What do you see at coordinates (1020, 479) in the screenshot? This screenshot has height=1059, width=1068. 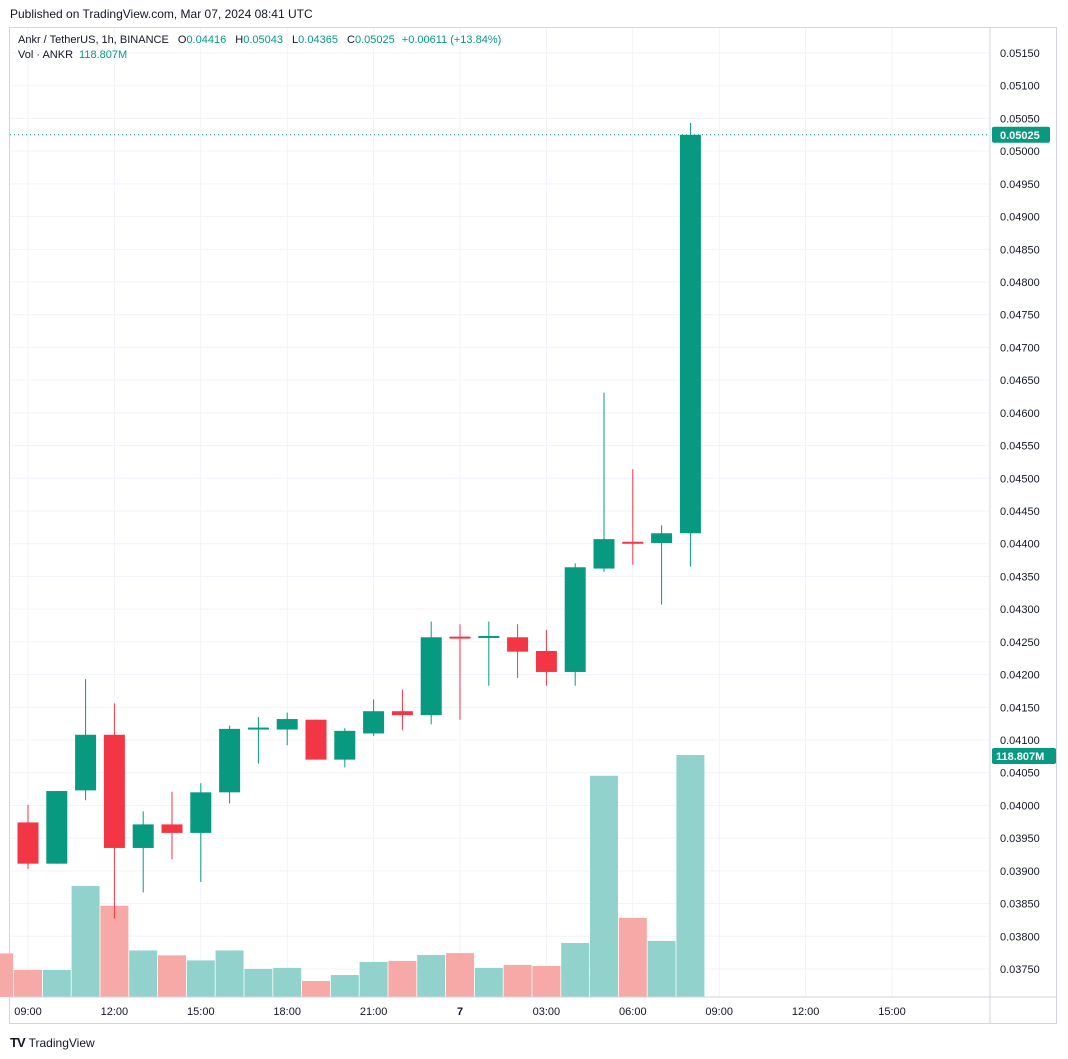 I see `price-tick-label: 0.04500` at bounding box center [1020, 479].